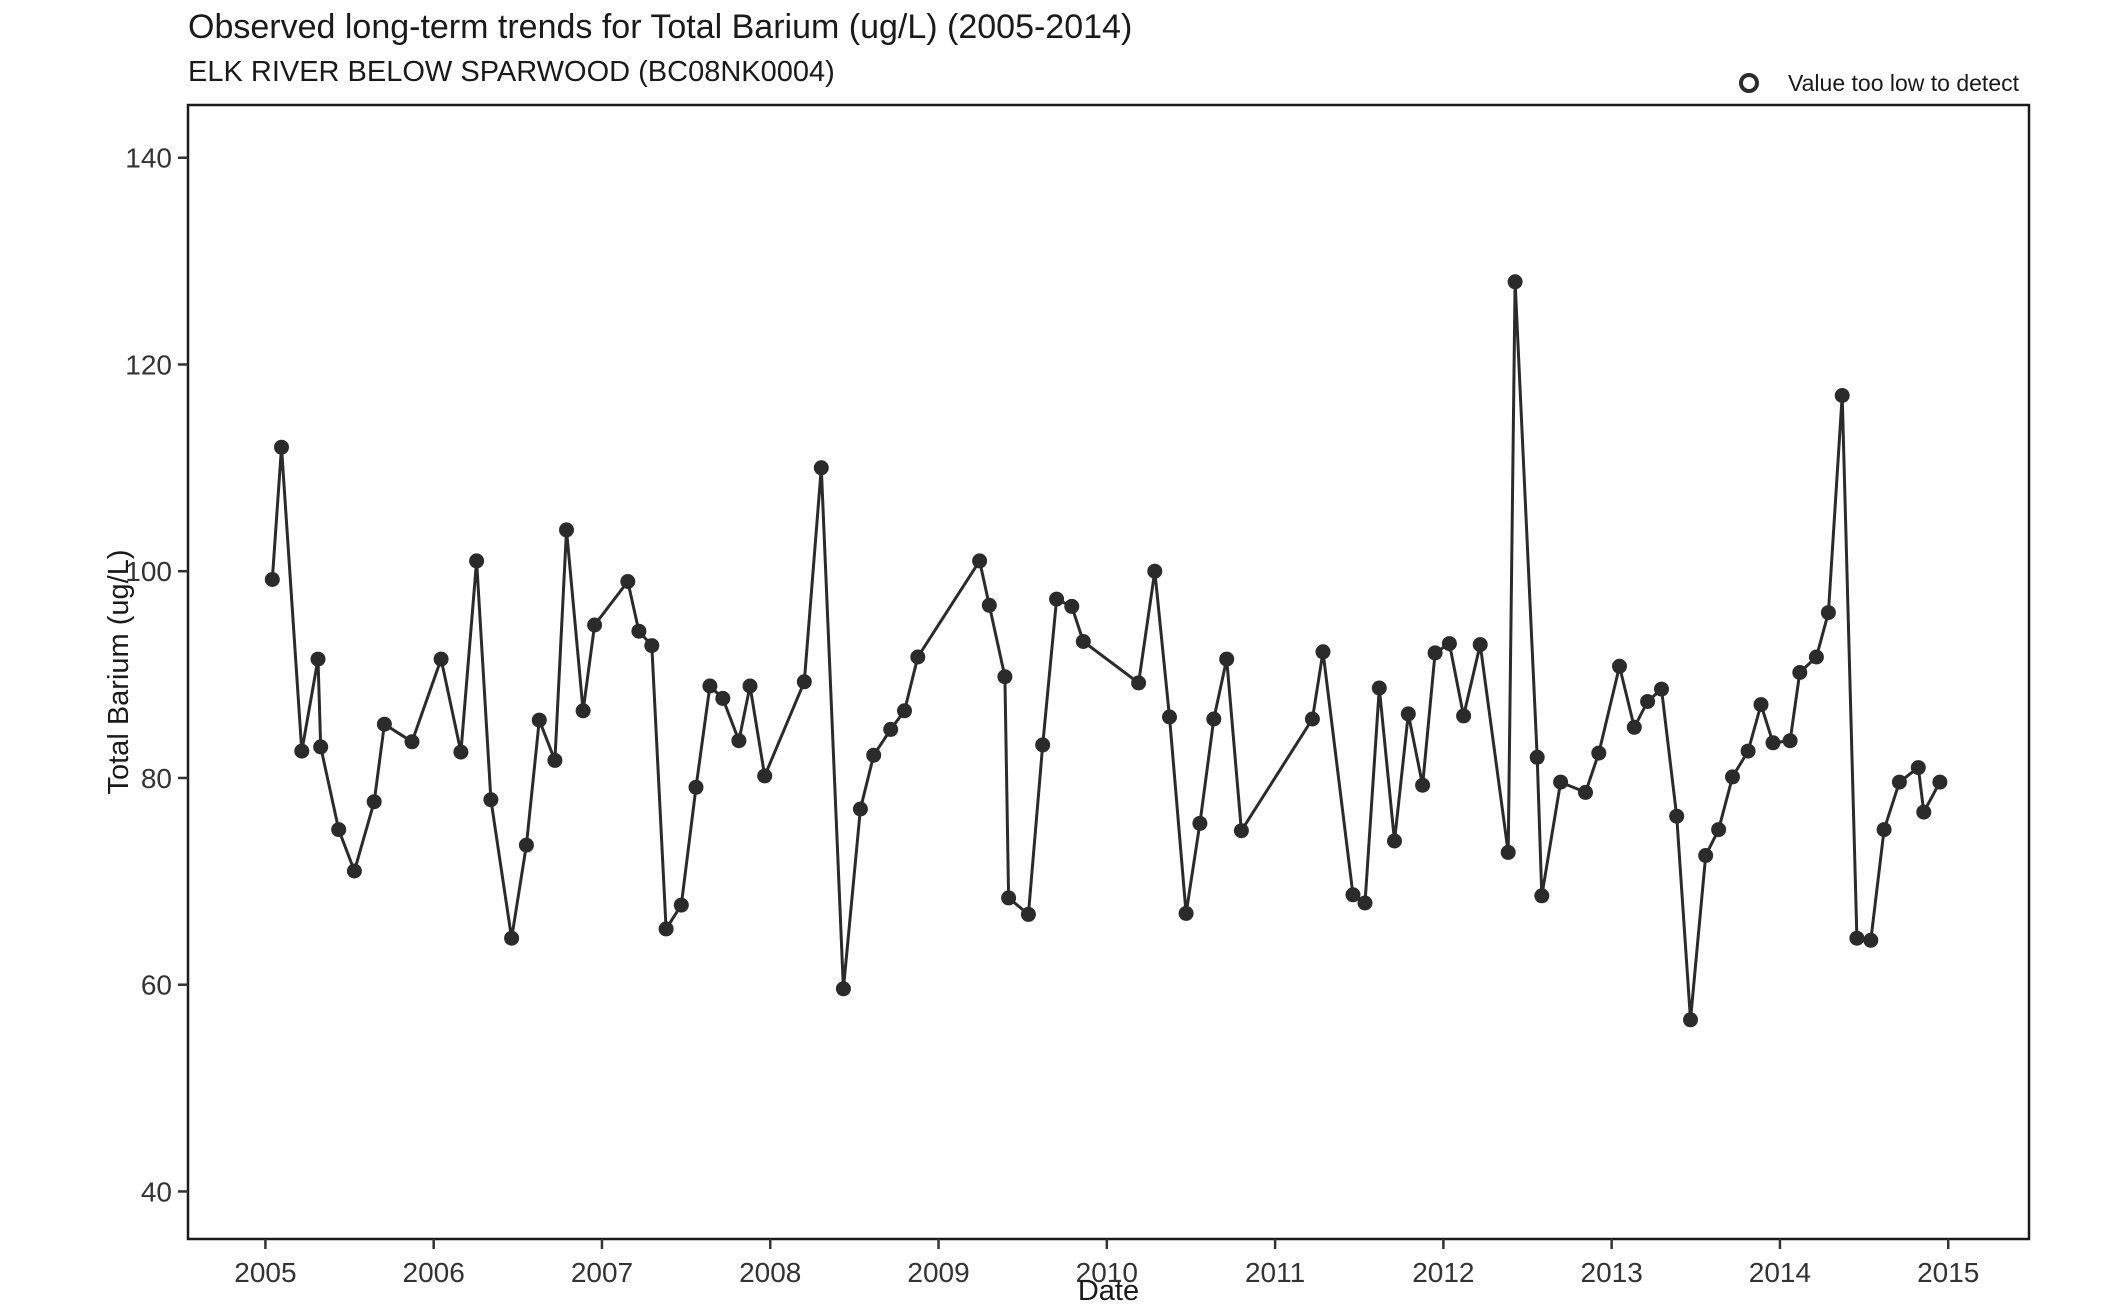 The width and height of the screenshot is (2112, 1309). I want to click on x-axis-title: Date, so click(1108, 1291).